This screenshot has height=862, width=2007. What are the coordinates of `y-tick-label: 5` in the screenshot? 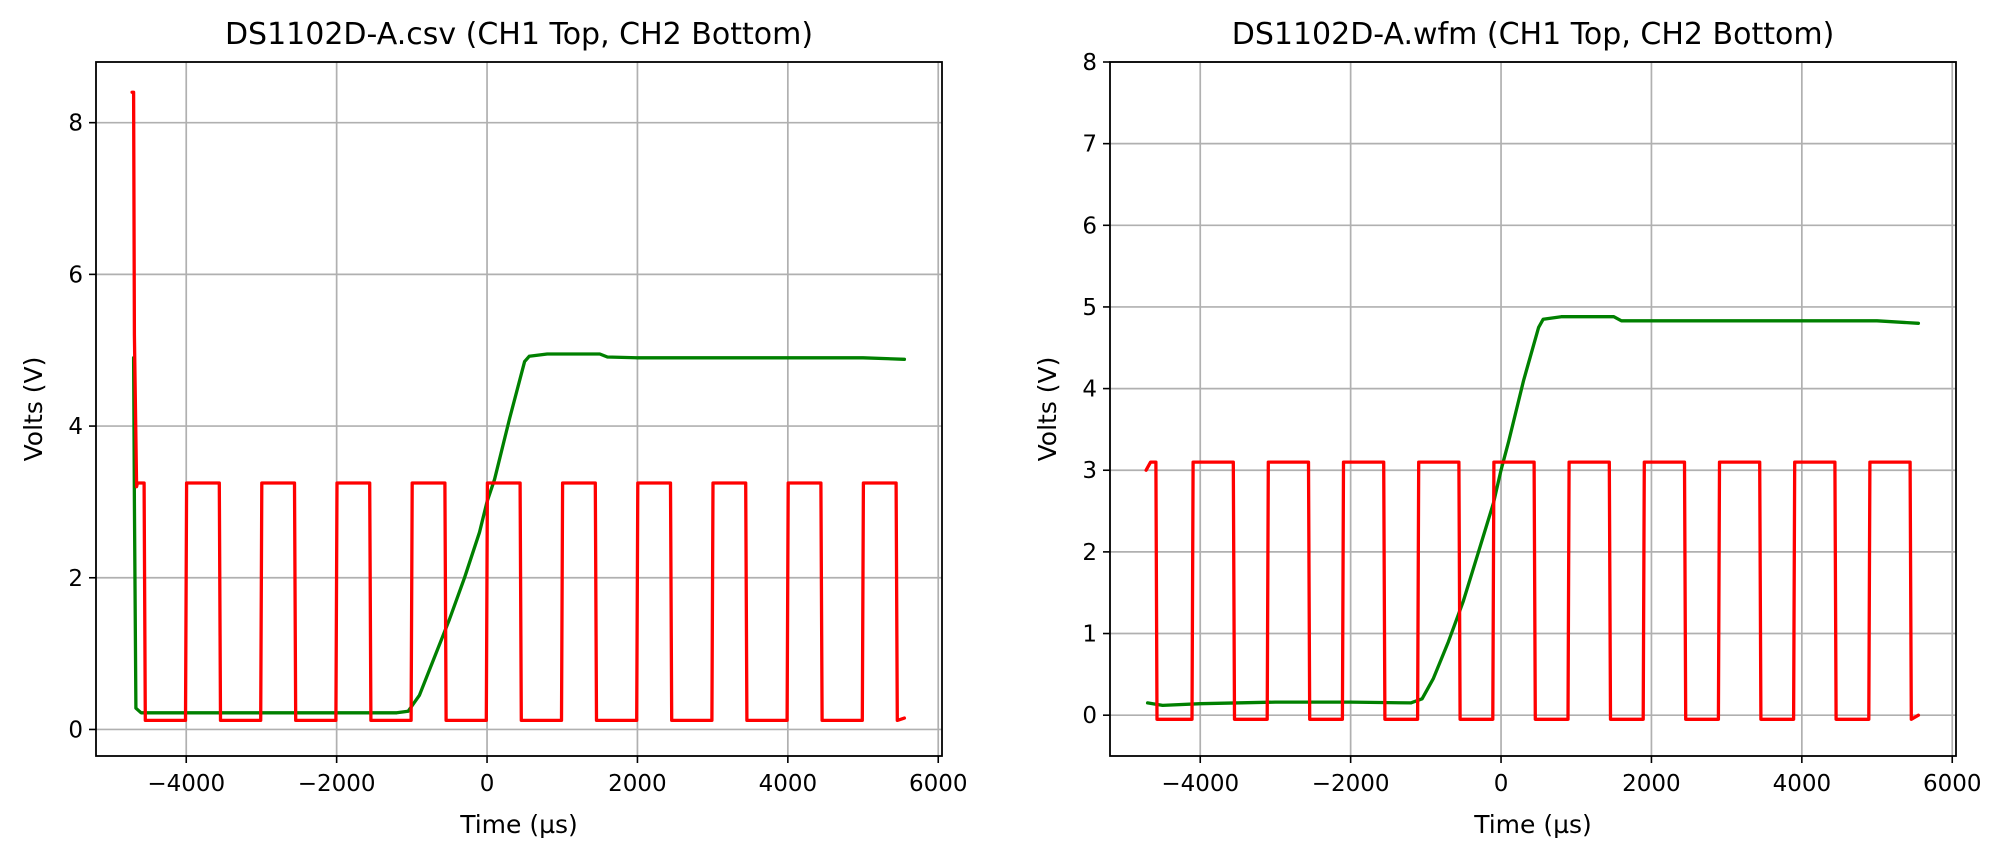 It's located at (1089, 308).